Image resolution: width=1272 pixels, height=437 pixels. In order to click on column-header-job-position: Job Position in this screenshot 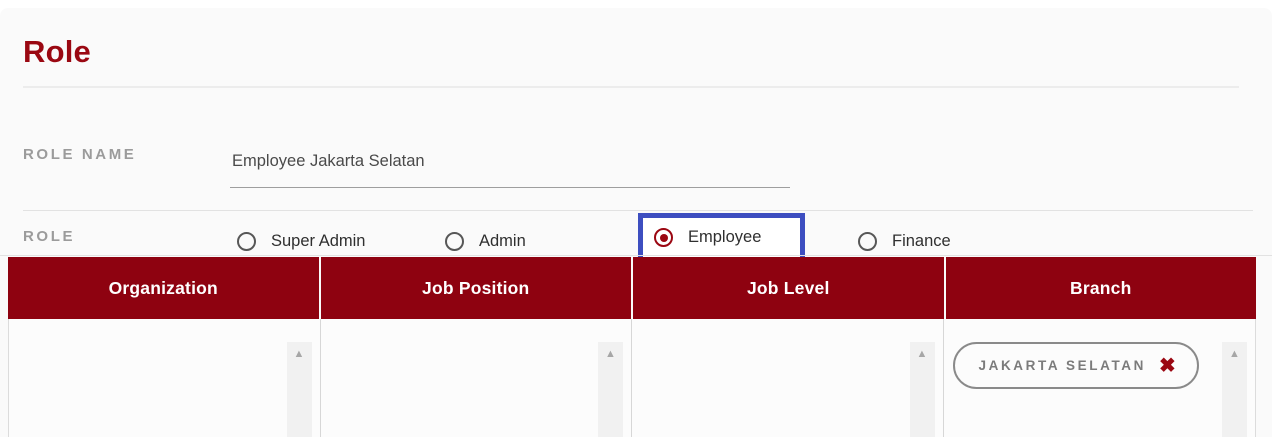, I will do `click(475, 288)`.